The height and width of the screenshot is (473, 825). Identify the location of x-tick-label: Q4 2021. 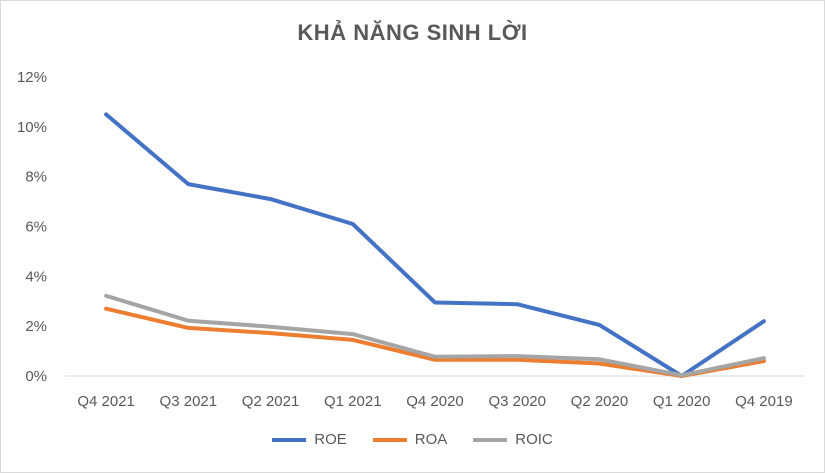
(106, 401).